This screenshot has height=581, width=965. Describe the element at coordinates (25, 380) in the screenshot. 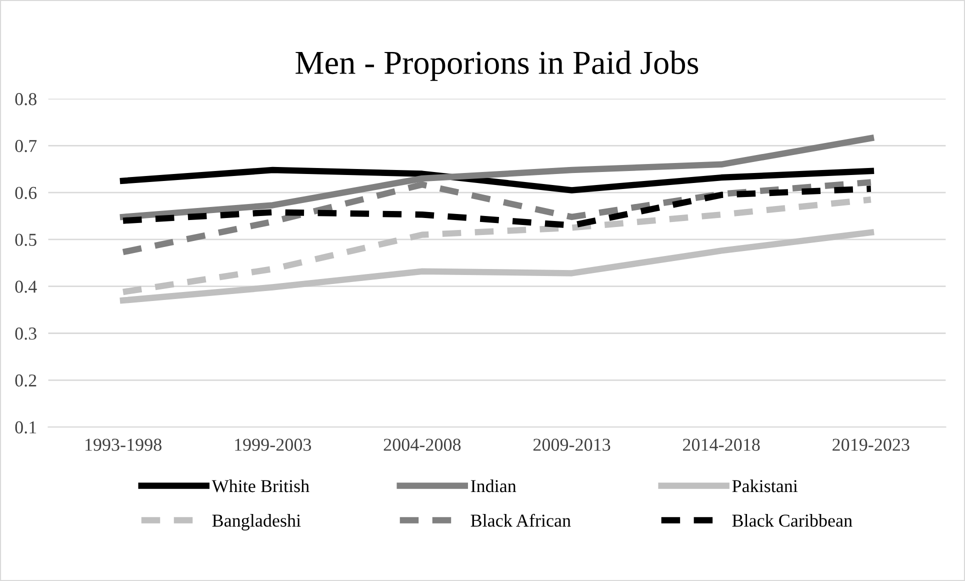

I see `y-tick-label: 0.2` at that location.